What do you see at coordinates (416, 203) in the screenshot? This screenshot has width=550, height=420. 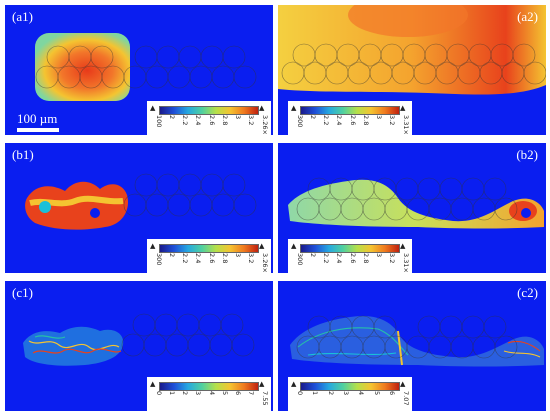 I see `melt-pool-field-b2` at bounding box center [416, 203].